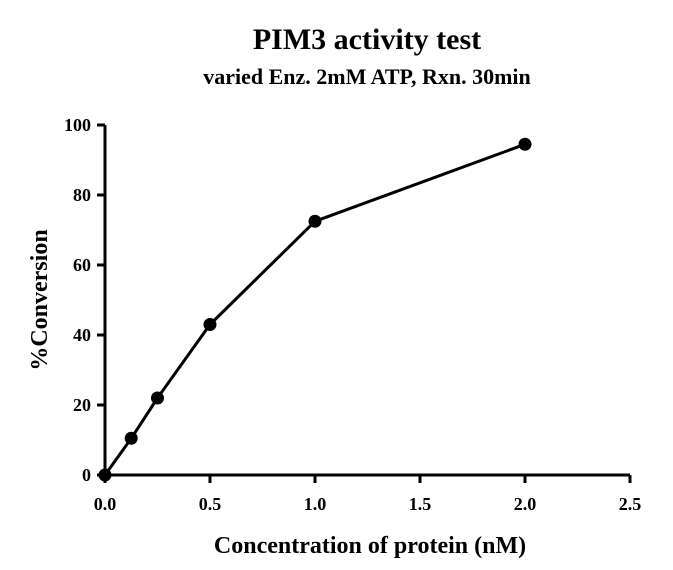 The height and width of the screenshot is (570, 673). What do you see at coordinates (210, 504) in the screenshot?
I see `x-tick-label: 0.5` at bounding box center [210, 504].